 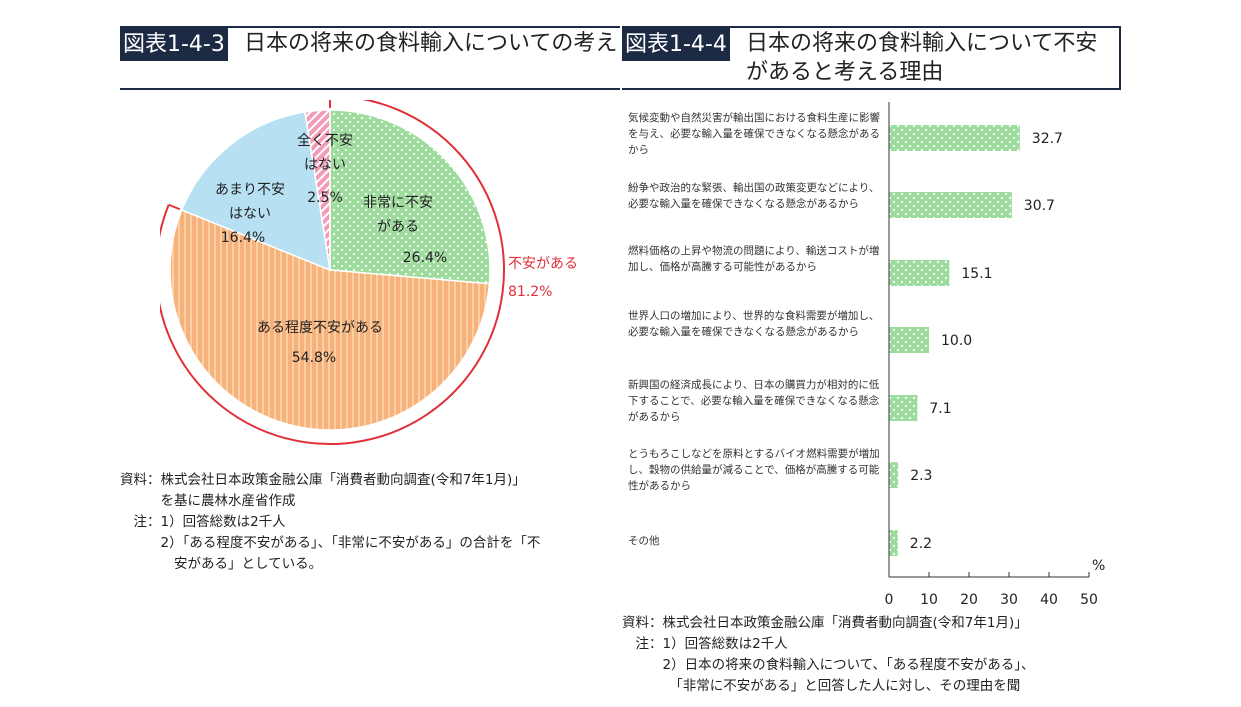 I want to click on anxiety-group-arc-tick-end, so click(x=174, y=207).